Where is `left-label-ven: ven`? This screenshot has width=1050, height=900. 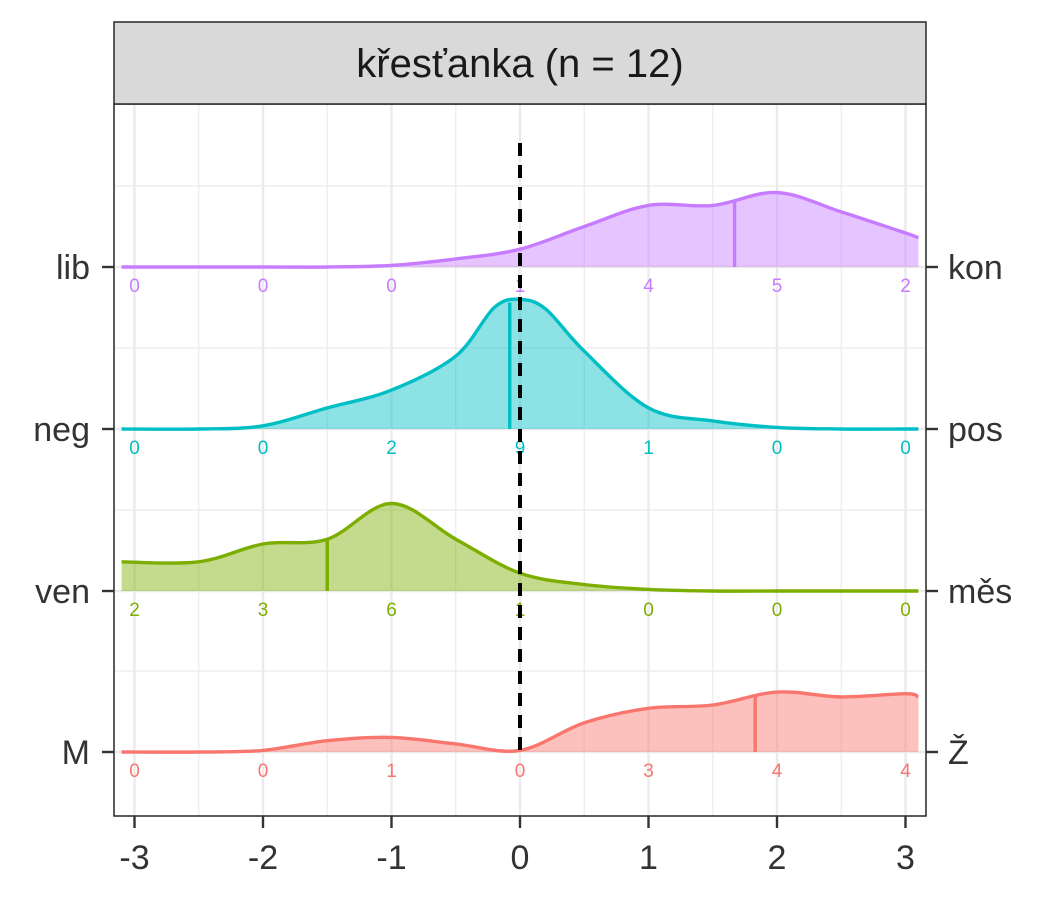 left-label-ven: ven is located at coordinates (62, 592).